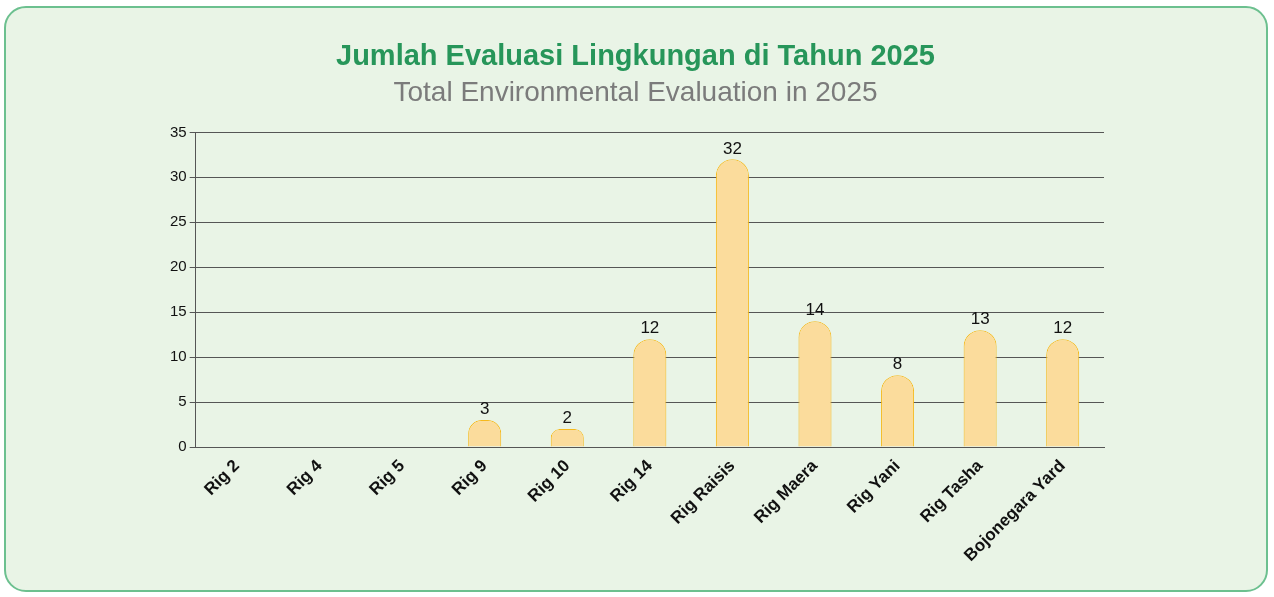 This screenshot has width=1274, height=597. What do you see at coordinates (304, 477) in the screenshot?
I see `x-tick-label: Rig 4` at bounding box center [304, 477].